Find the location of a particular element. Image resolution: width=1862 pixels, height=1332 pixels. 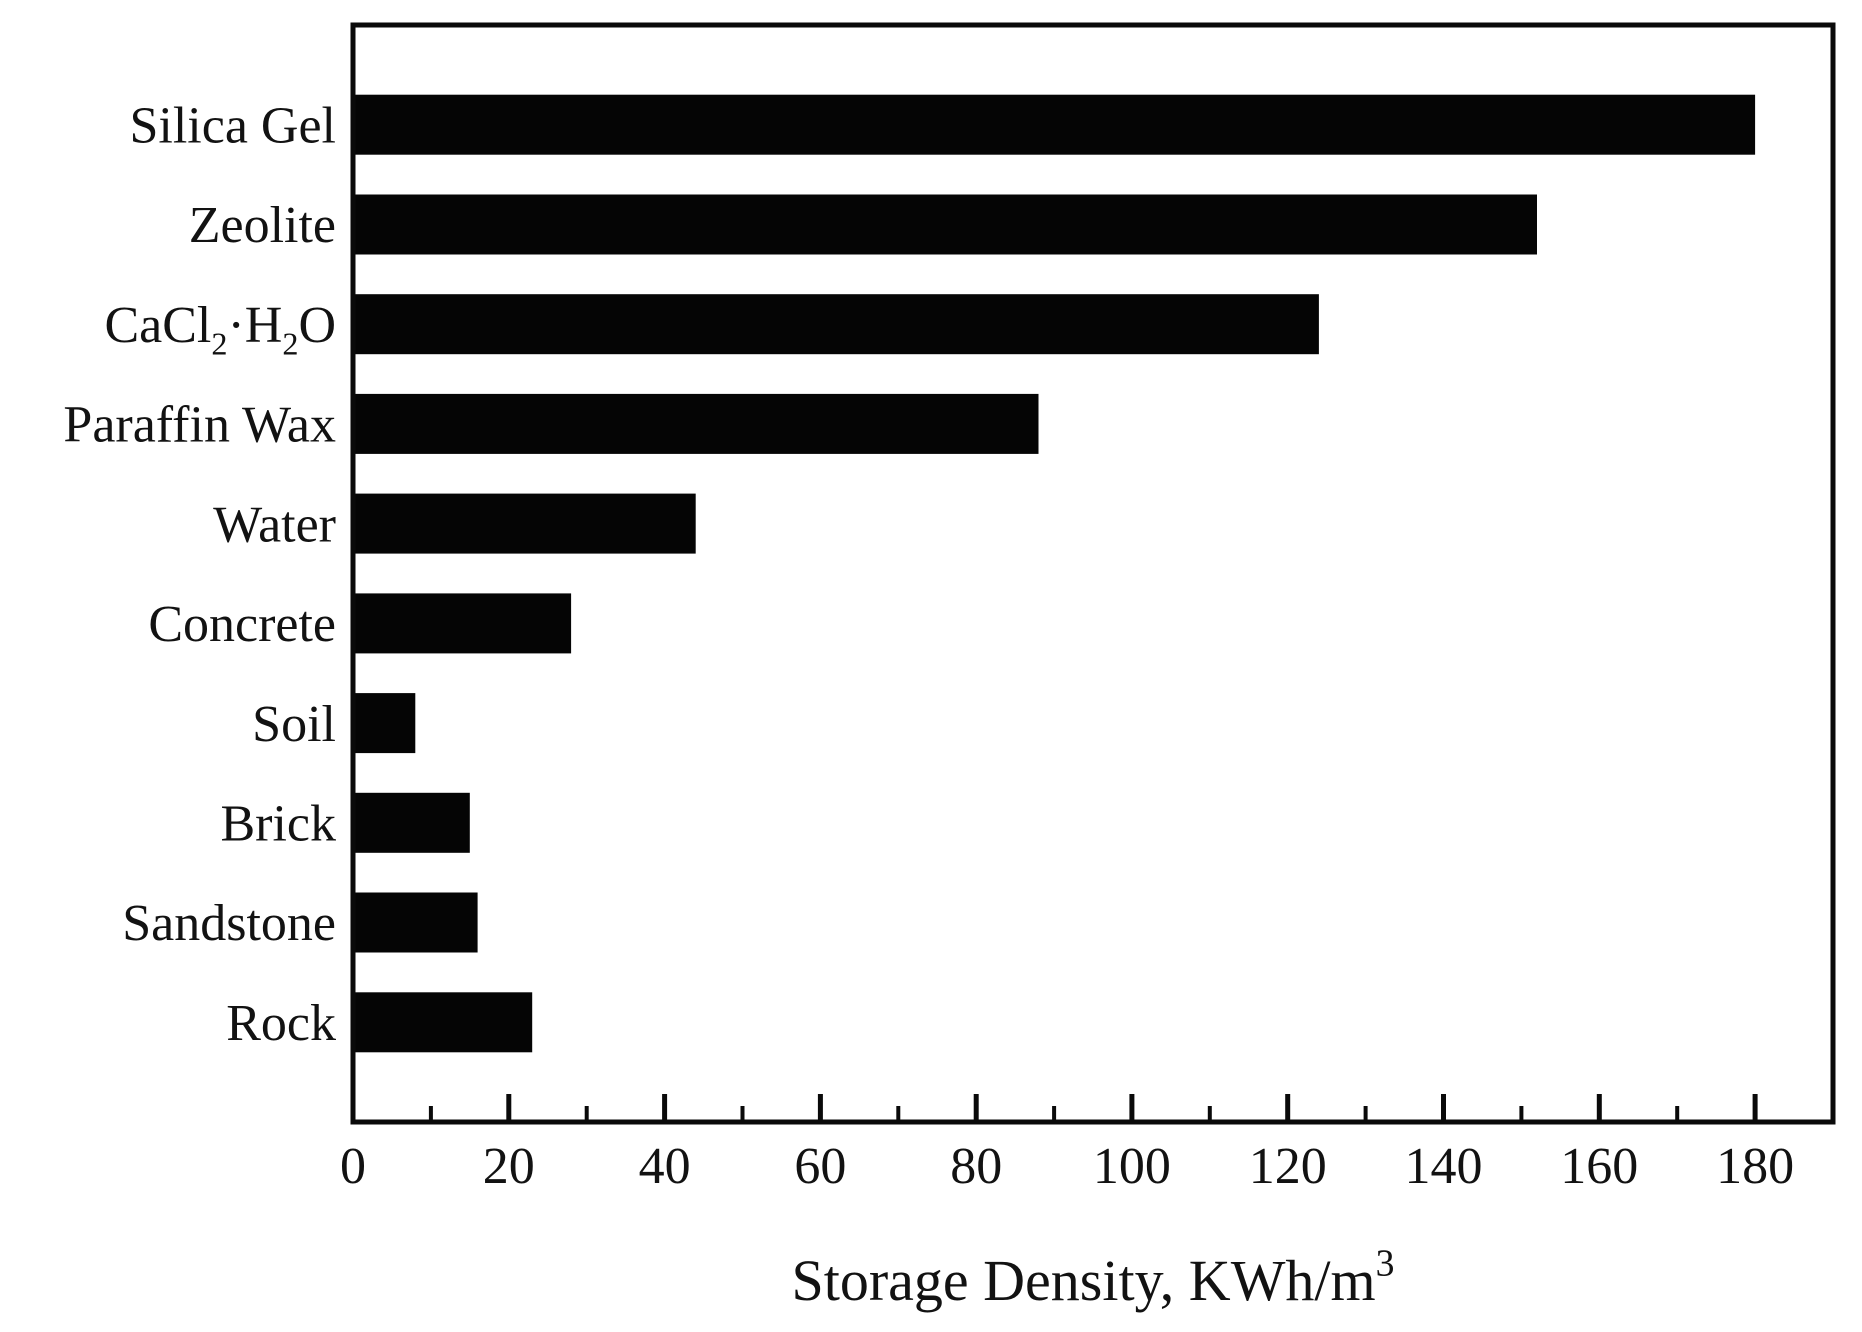

y-label-brick: Brick is located at coordinates (278, 824).